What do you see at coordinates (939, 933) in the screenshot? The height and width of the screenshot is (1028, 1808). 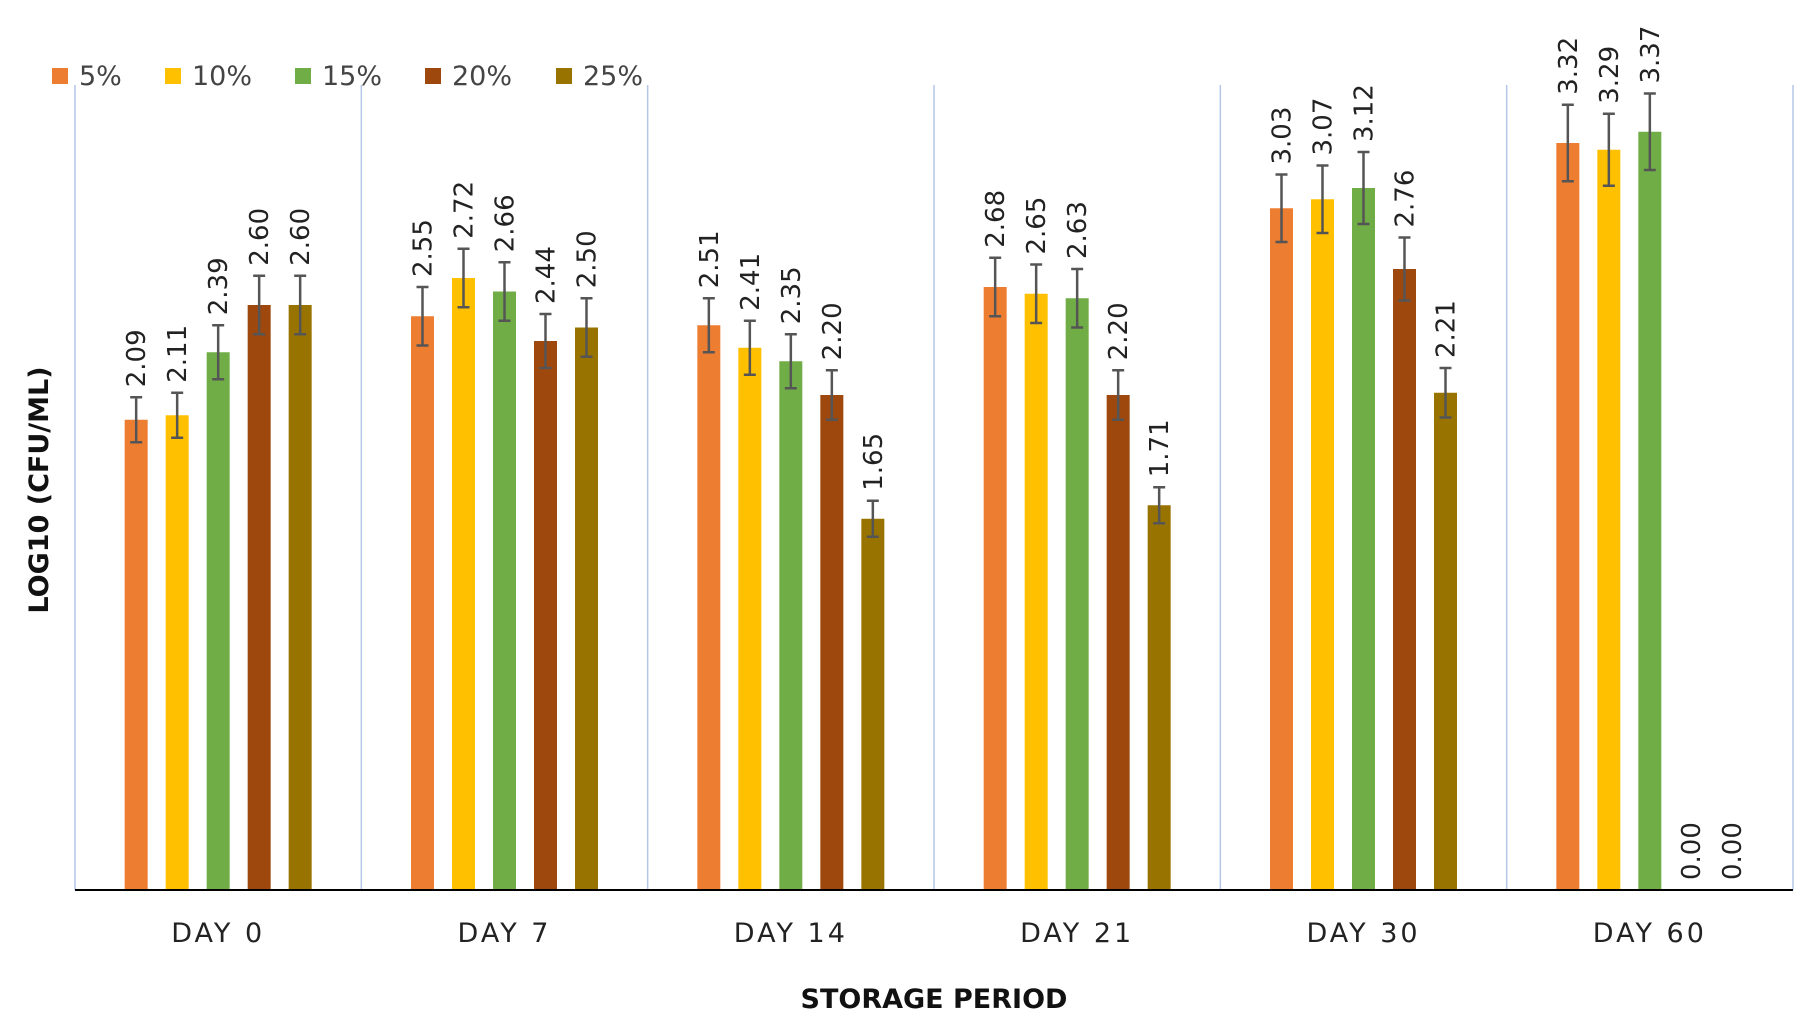 I see `x-tick-labels: DAY 0 DAY 7 DAY 14 DAY 21 DAY 30 DAY 60` at bounding box center [939, 933].